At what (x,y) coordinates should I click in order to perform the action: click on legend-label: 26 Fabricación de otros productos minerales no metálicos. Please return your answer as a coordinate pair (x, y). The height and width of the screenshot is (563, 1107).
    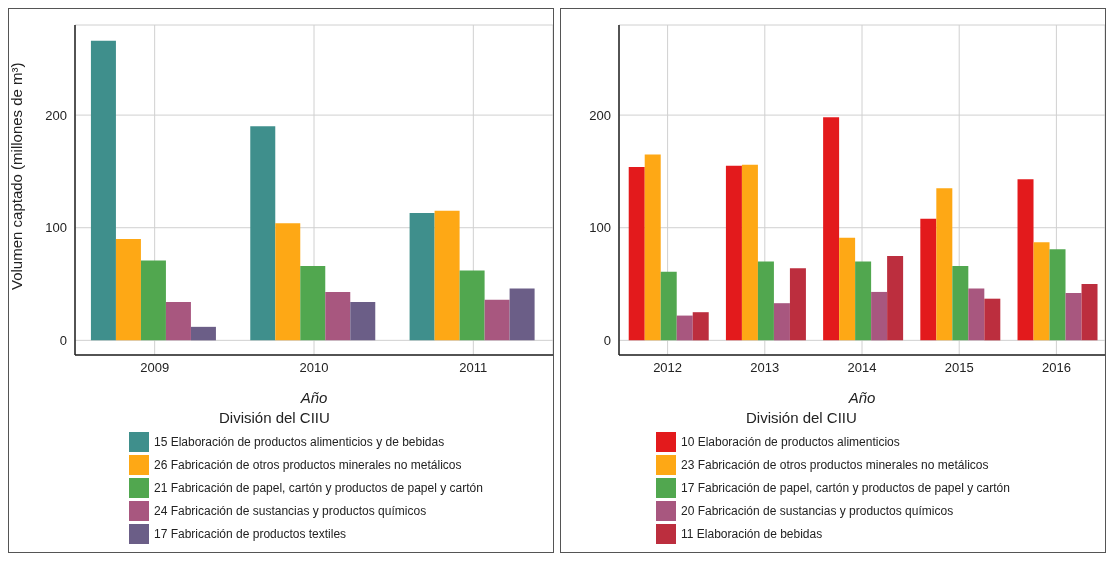
    Looking at the image, I should click on (308, 464).